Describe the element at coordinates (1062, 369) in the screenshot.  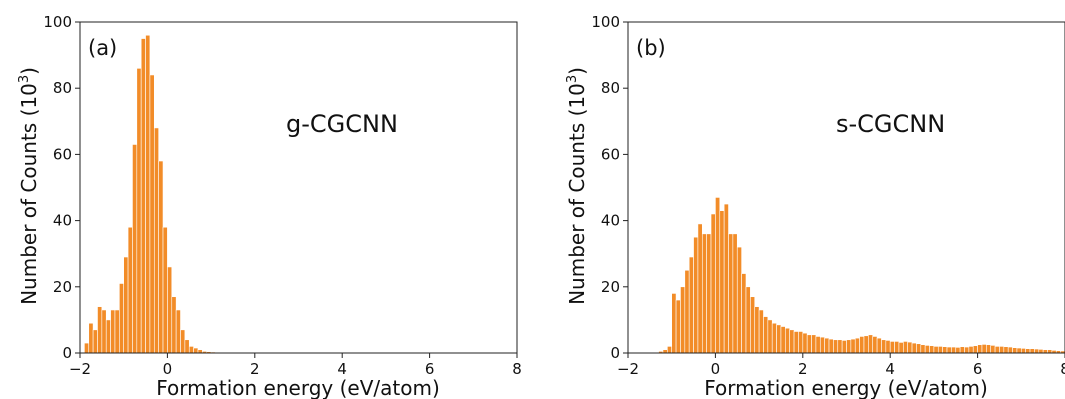
I see `x-tick-label-b: 8` at that location.